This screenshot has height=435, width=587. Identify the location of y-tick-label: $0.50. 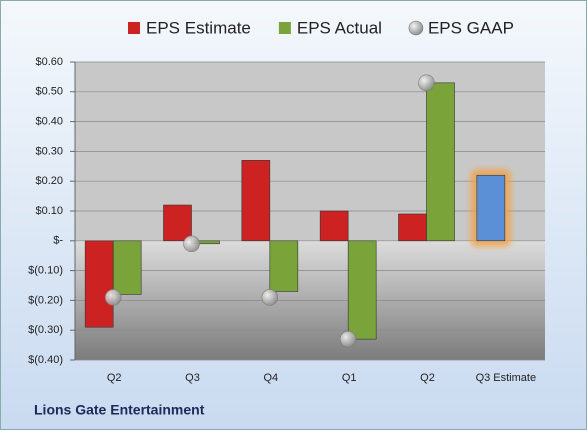
(49, 92).